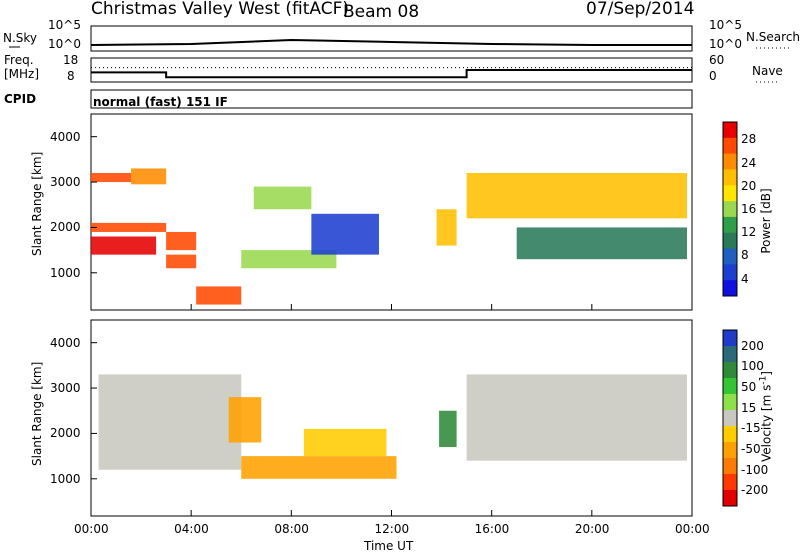 The width and height of the screenshot is (800, 554). What do you see at coordinates (752, 366) in the screenshot?
I see `velocity-colorbar-tick: 100` at bounding box center [752, 366].